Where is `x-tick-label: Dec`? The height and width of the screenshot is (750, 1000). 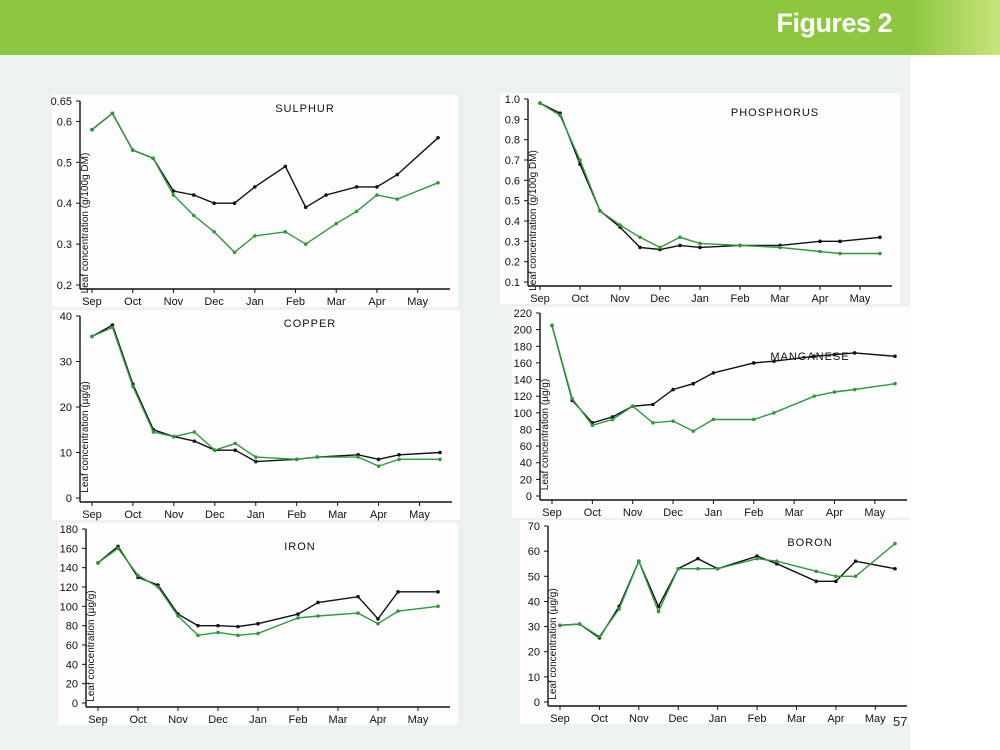
x-tick-label: Dec is located at coordinates (215, 515).